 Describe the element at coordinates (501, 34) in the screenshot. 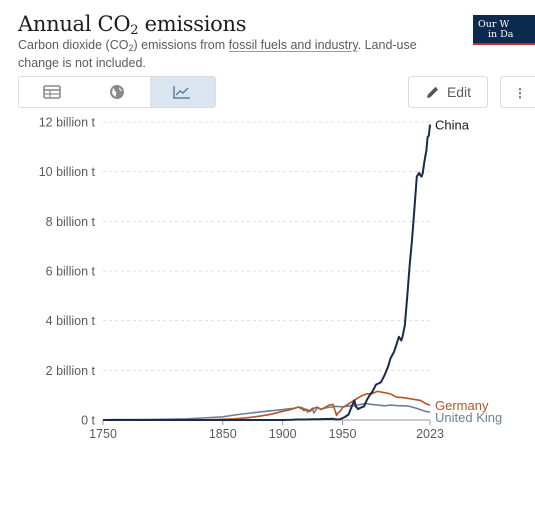

I see `logo-line-2: in Da` at that location.